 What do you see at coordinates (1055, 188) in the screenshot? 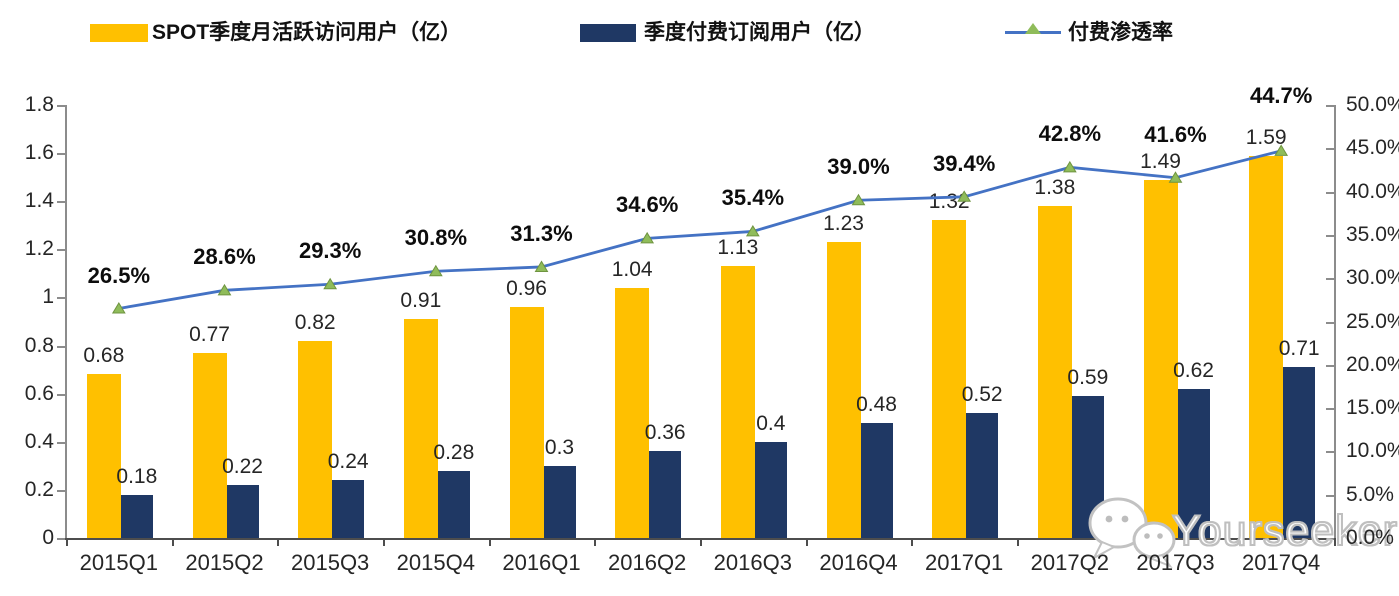
I see `mau-value-label: 1.38` at bounding box center [1055, 188].